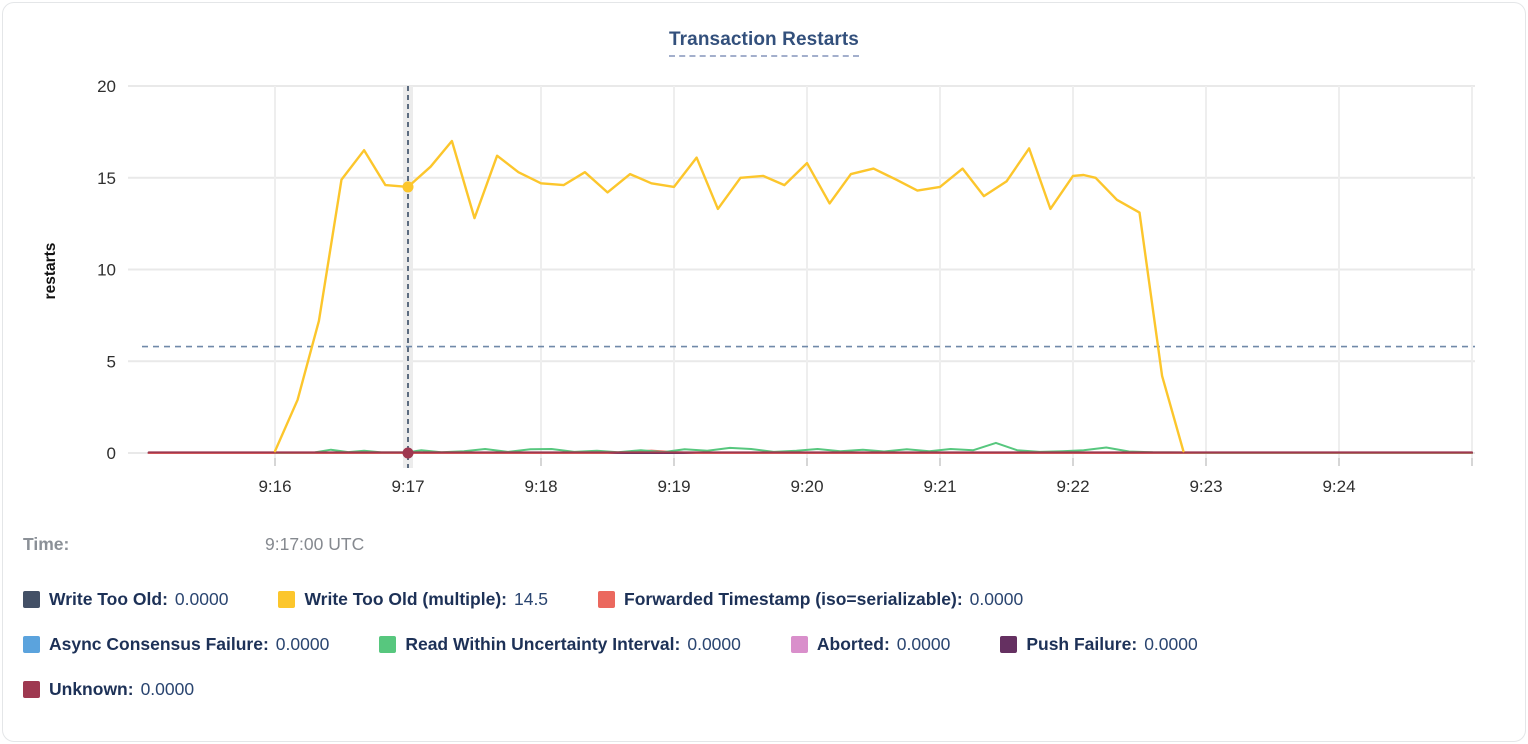 The width and height of the screenshot is (1528, 744). Describe the element at coordinates (405, 599) in the screenshot. I see `legend-item-label: Write Too Old (multiple):` at that location.